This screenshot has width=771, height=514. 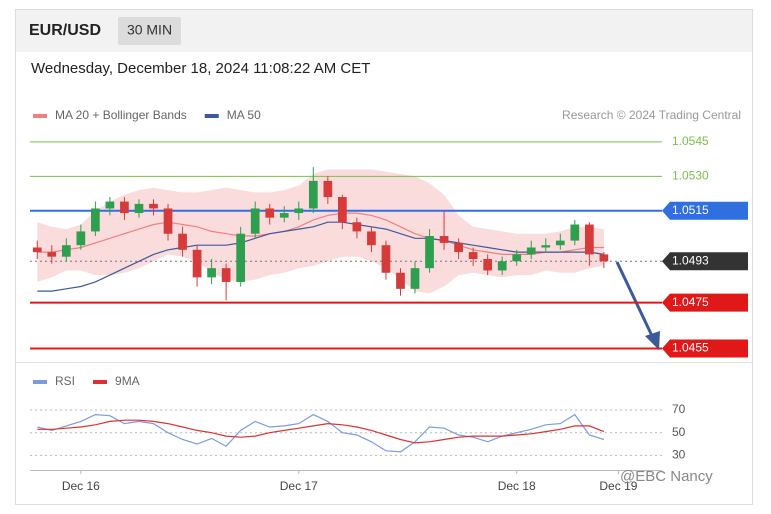 I want to click on level-label: 1.0493, so click(x=690, y=260).